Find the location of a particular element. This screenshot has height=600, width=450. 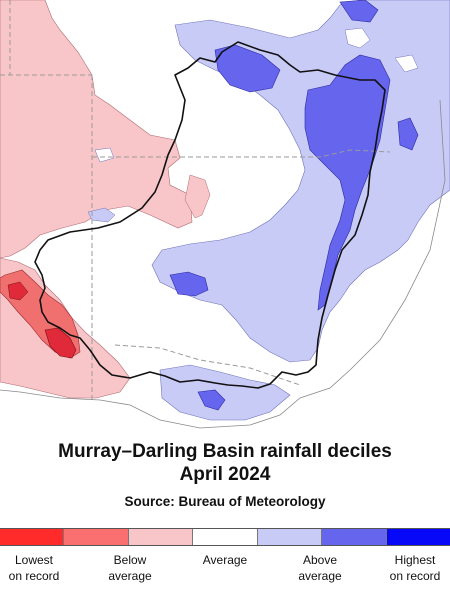

above-average-small is located at coordinates (101, 215).